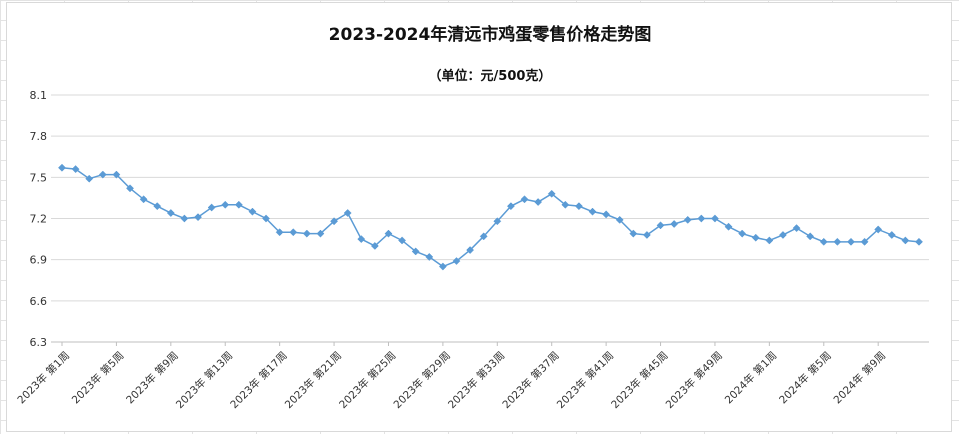  I want to click on x-tick-label: 2024年 第5周, so click(804, 377).